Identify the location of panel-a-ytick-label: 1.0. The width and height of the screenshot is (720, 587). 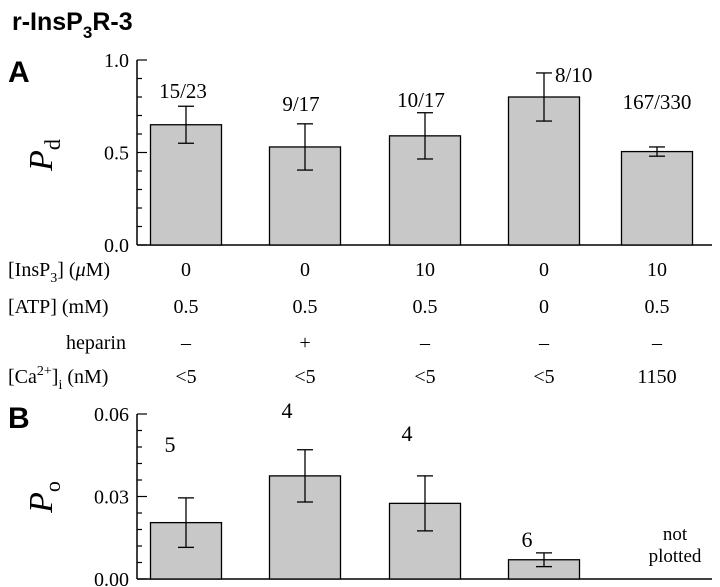
(116, 61).